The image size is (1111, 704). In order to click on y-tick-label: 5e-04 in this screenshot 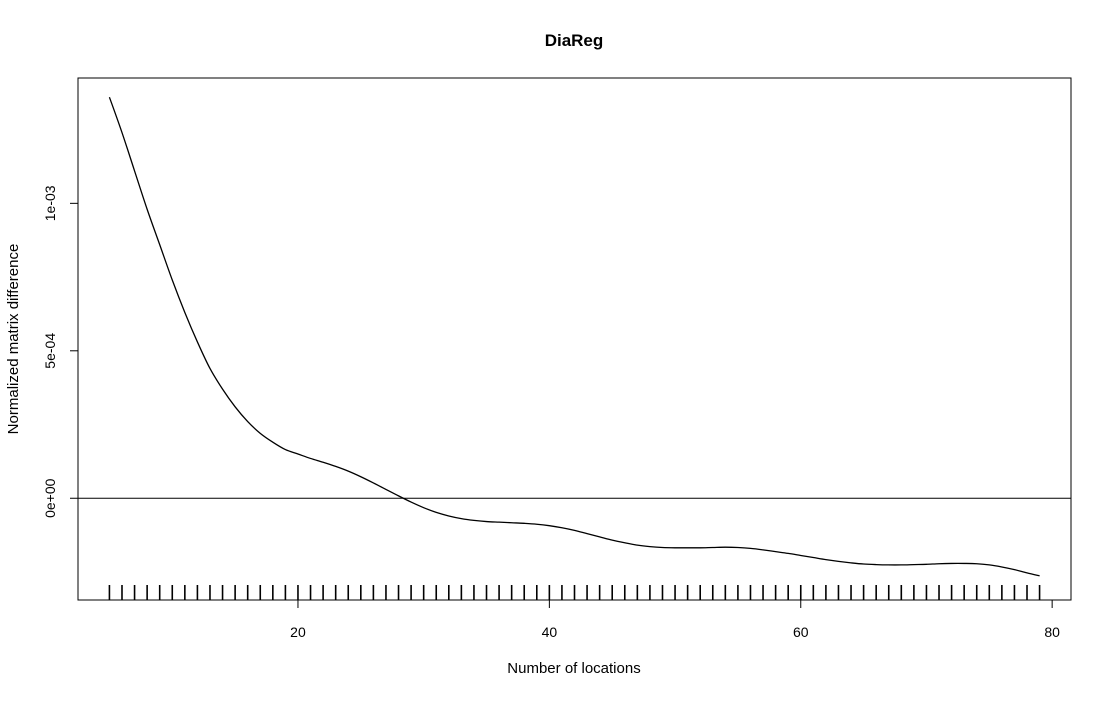, I will do `click(50, 351)`.